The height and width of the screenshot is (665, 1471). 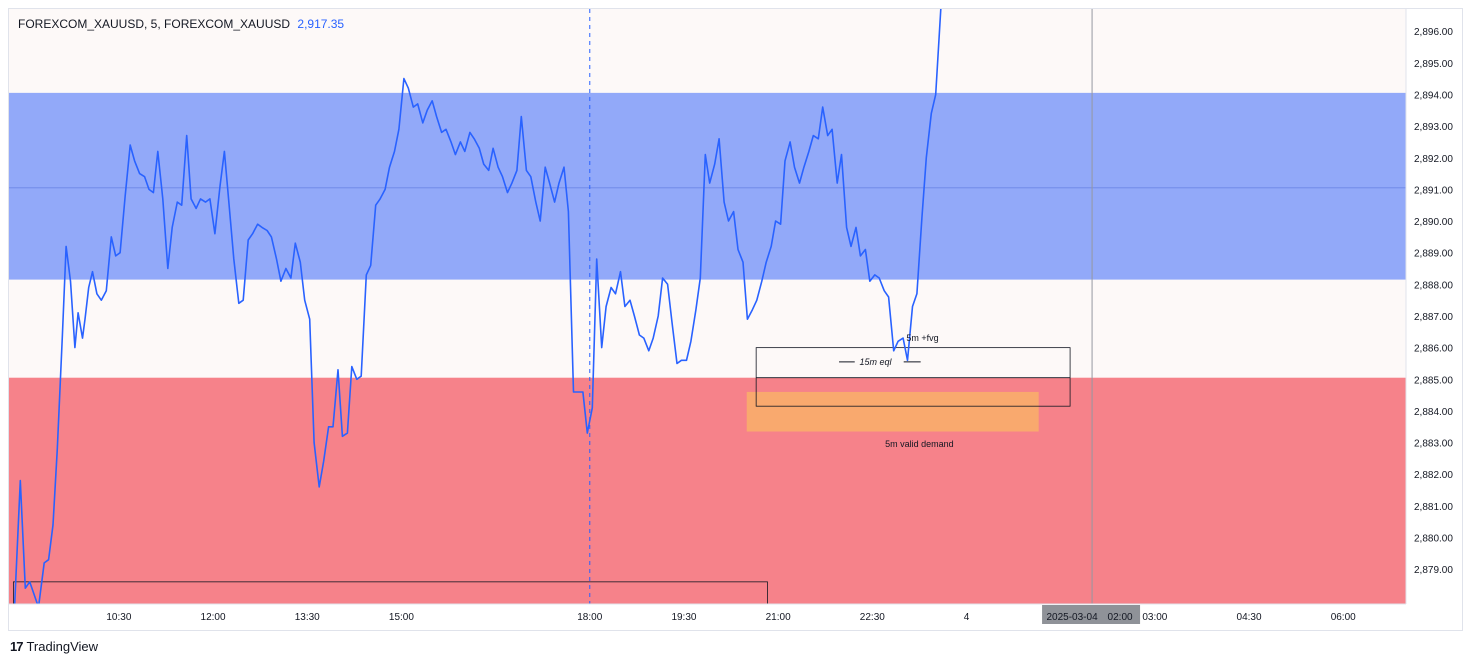 What do you see at coordinates (1433, 95) in the screenshot?
I see `price-tick-label: 2,894.00` at bounding box center [1433, 95].